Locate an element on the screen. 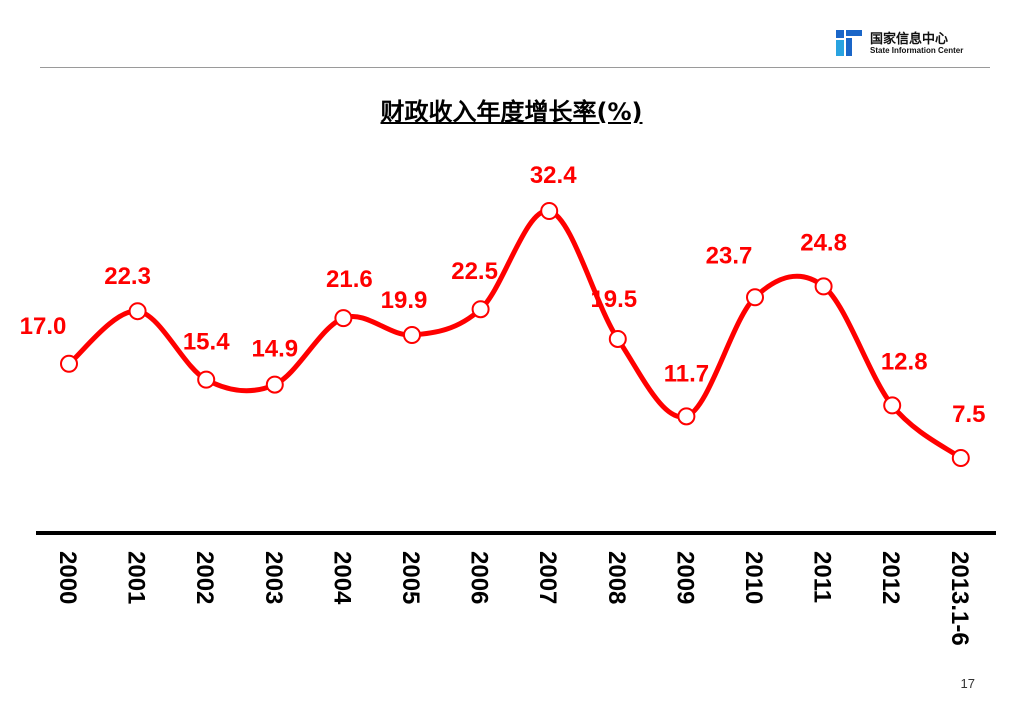 The image size is (1023, 708). data-label-2010: 23.7 is located at coordinates (729, 255).